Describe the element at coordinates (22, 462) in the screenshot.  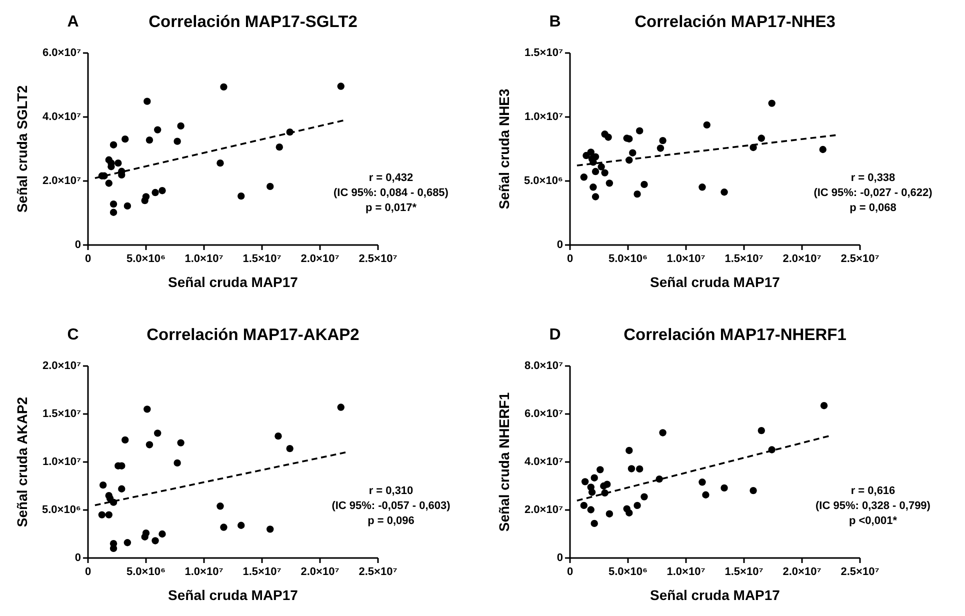
I see `y-axis-title: Señal cruda AKAP2` at that location.